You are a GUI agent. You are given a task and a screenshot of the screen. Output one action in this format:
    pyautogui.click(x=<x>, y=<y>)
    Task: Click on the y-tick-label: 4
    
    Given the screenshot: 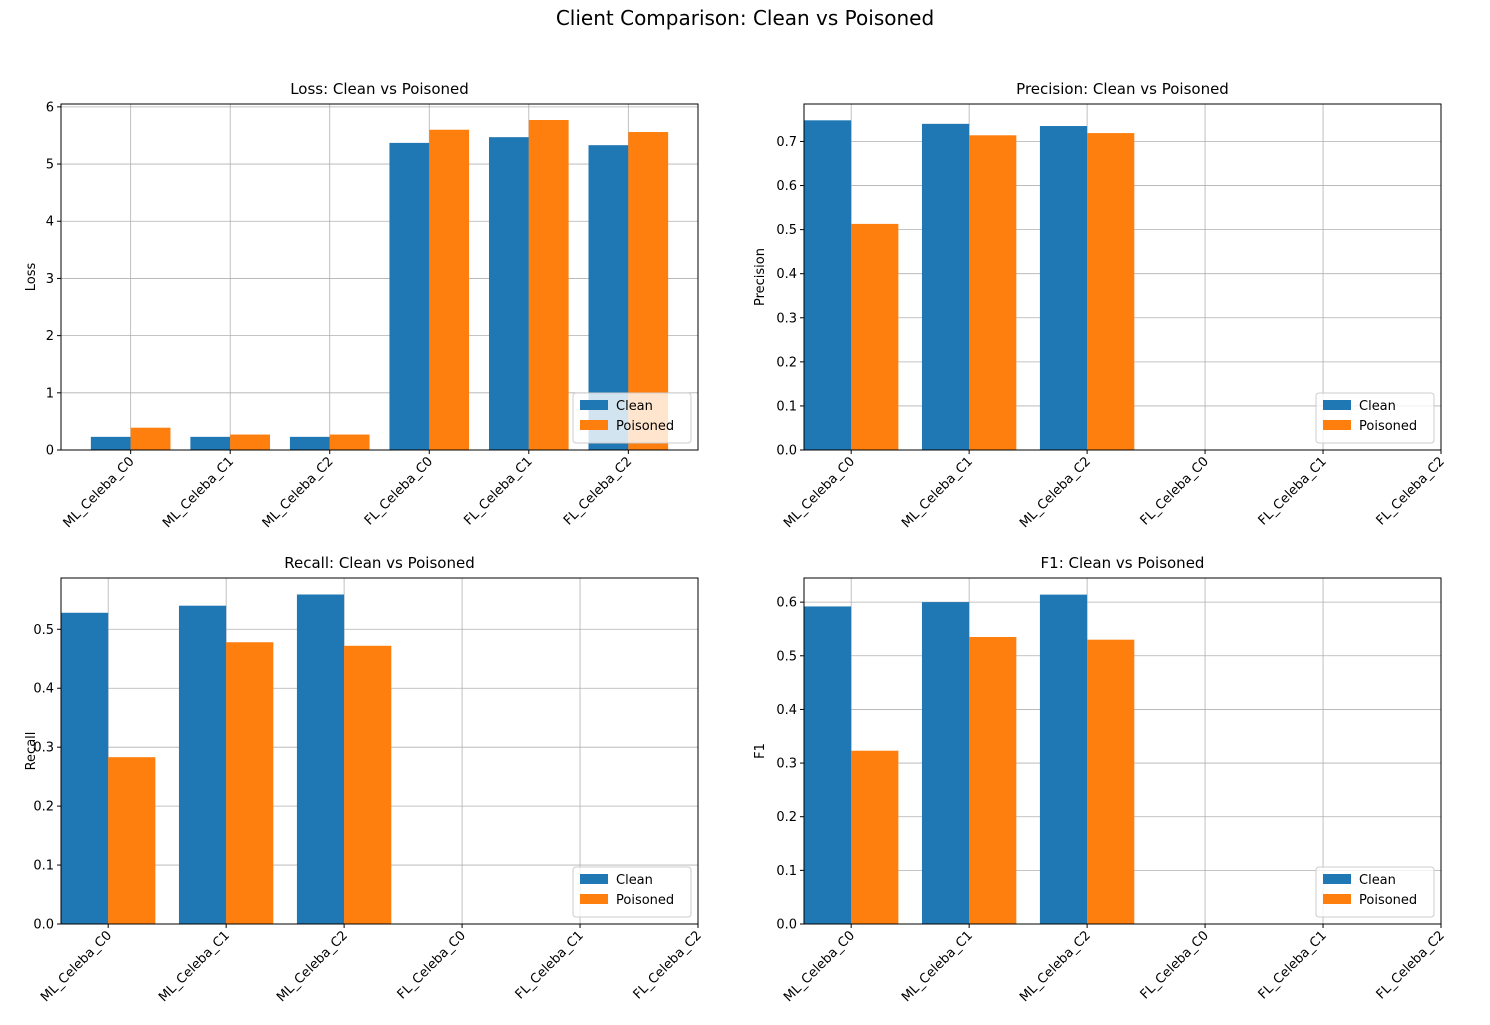 What is the action you would take?
    pyautogui.click(x=50, y=222)
    